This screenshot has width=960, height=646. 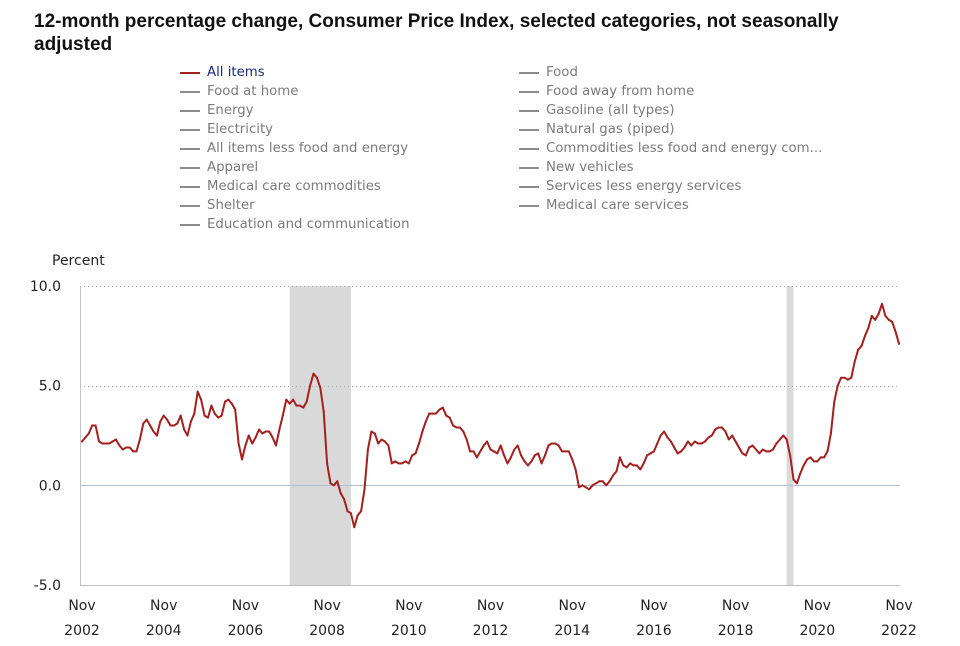 I want to click on legend-label: Food away from home, so click(x=620, y=91).